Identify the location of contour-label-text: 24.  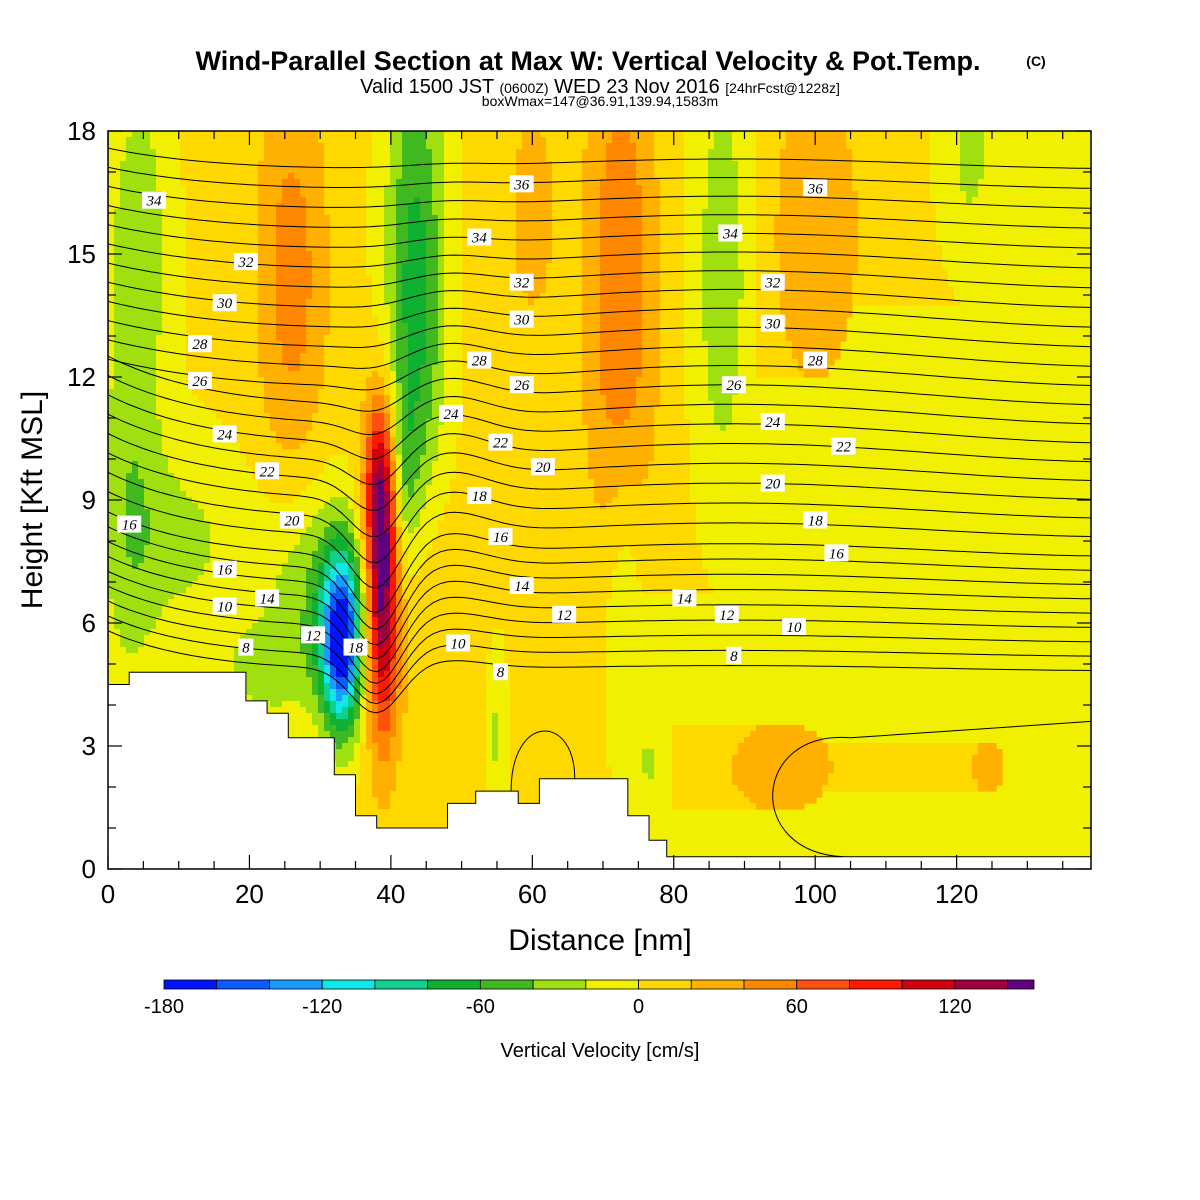
(773, 423).